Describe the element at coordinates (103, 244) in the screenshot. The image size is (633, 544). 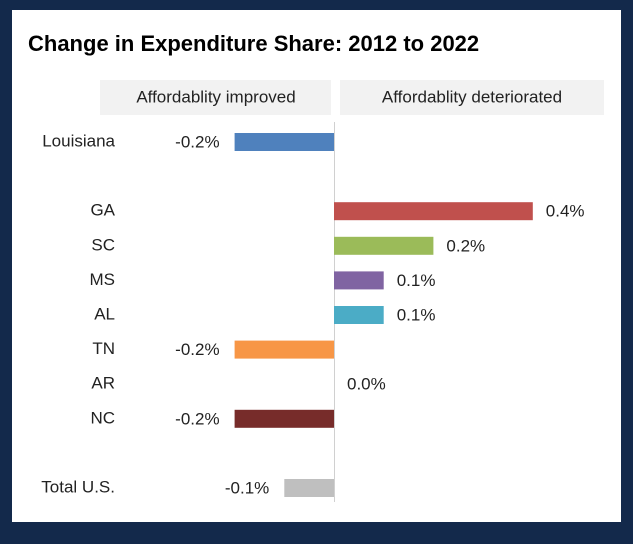
I see `category-label: SC` at that location.